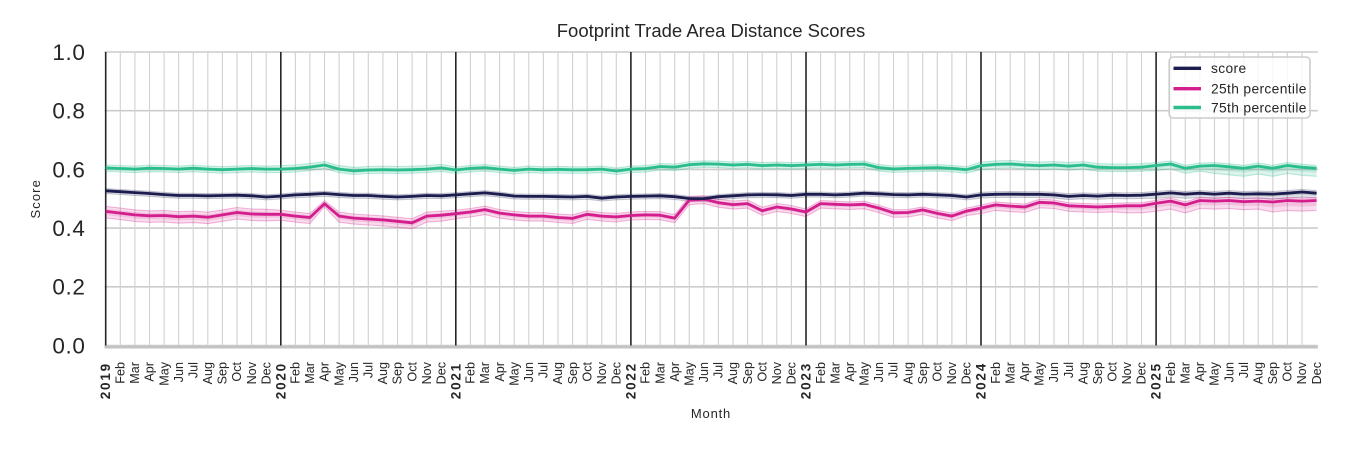 Image resolution: width=1350 pixels, height=455 pixels. What do you see at coordinates (981, 380) in the screenshot?
I see `svg-text: 2024` at bounding box center [981, 380].